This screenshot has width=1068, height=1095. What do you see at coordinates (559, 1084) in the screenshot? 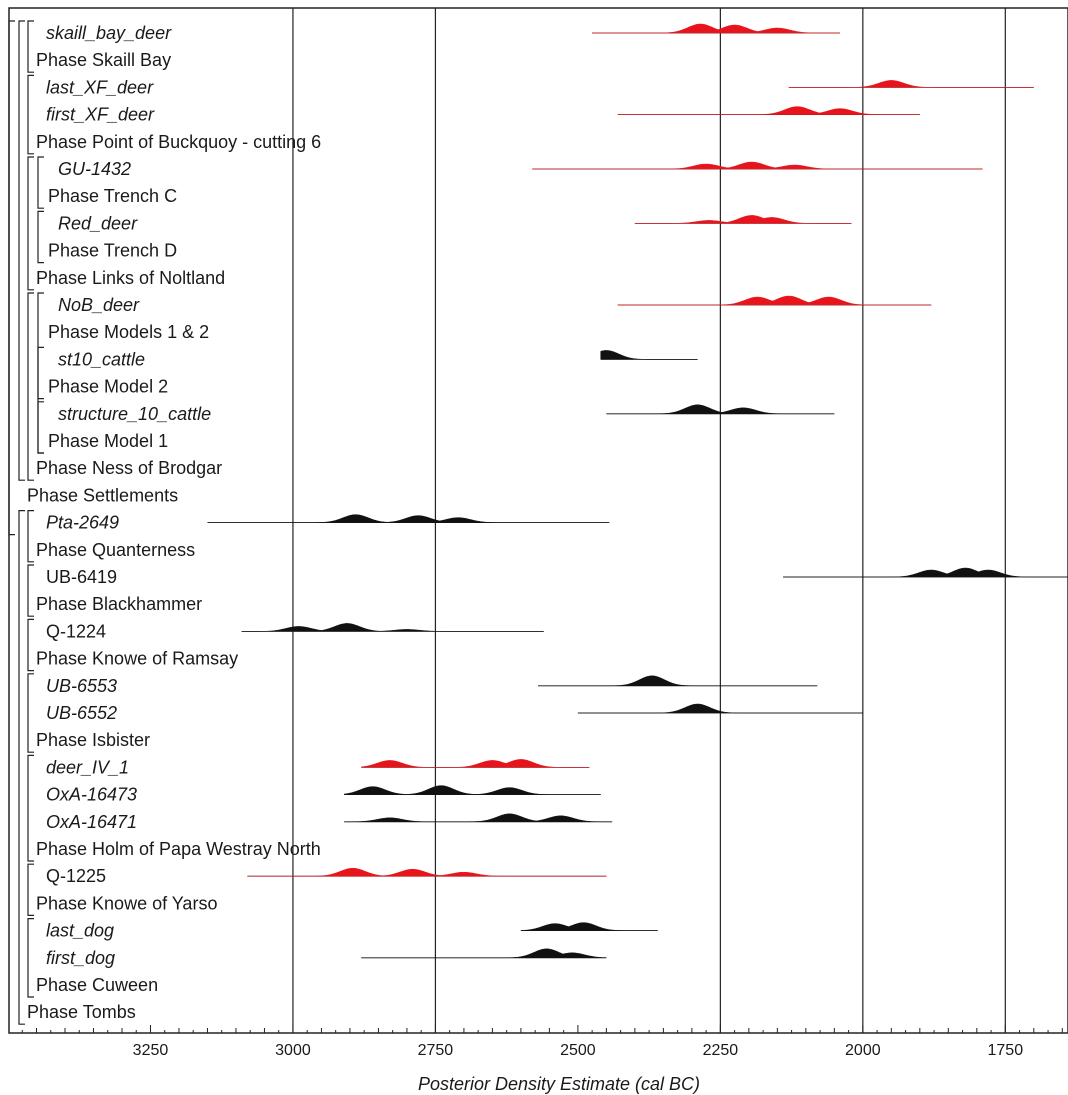
I see `x-axis-title: Posterior Density Estimate (cal BC)` at bounding box center [559, 1084].